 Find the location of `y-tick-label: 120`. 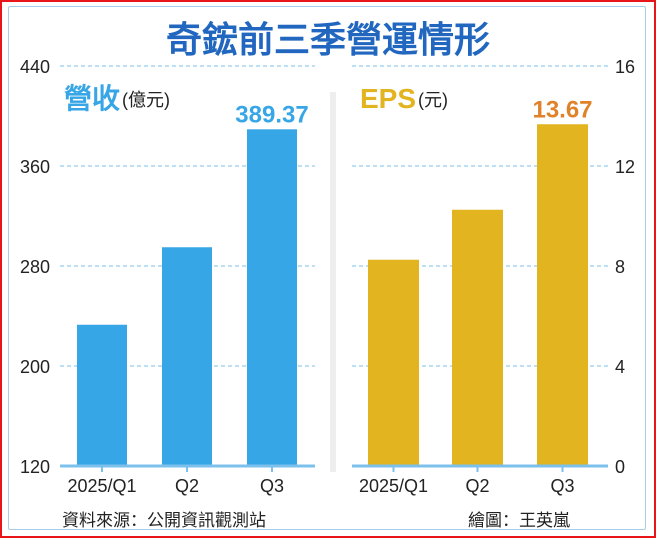

y-tick-label: 120 is located at coordinates (35, 467).